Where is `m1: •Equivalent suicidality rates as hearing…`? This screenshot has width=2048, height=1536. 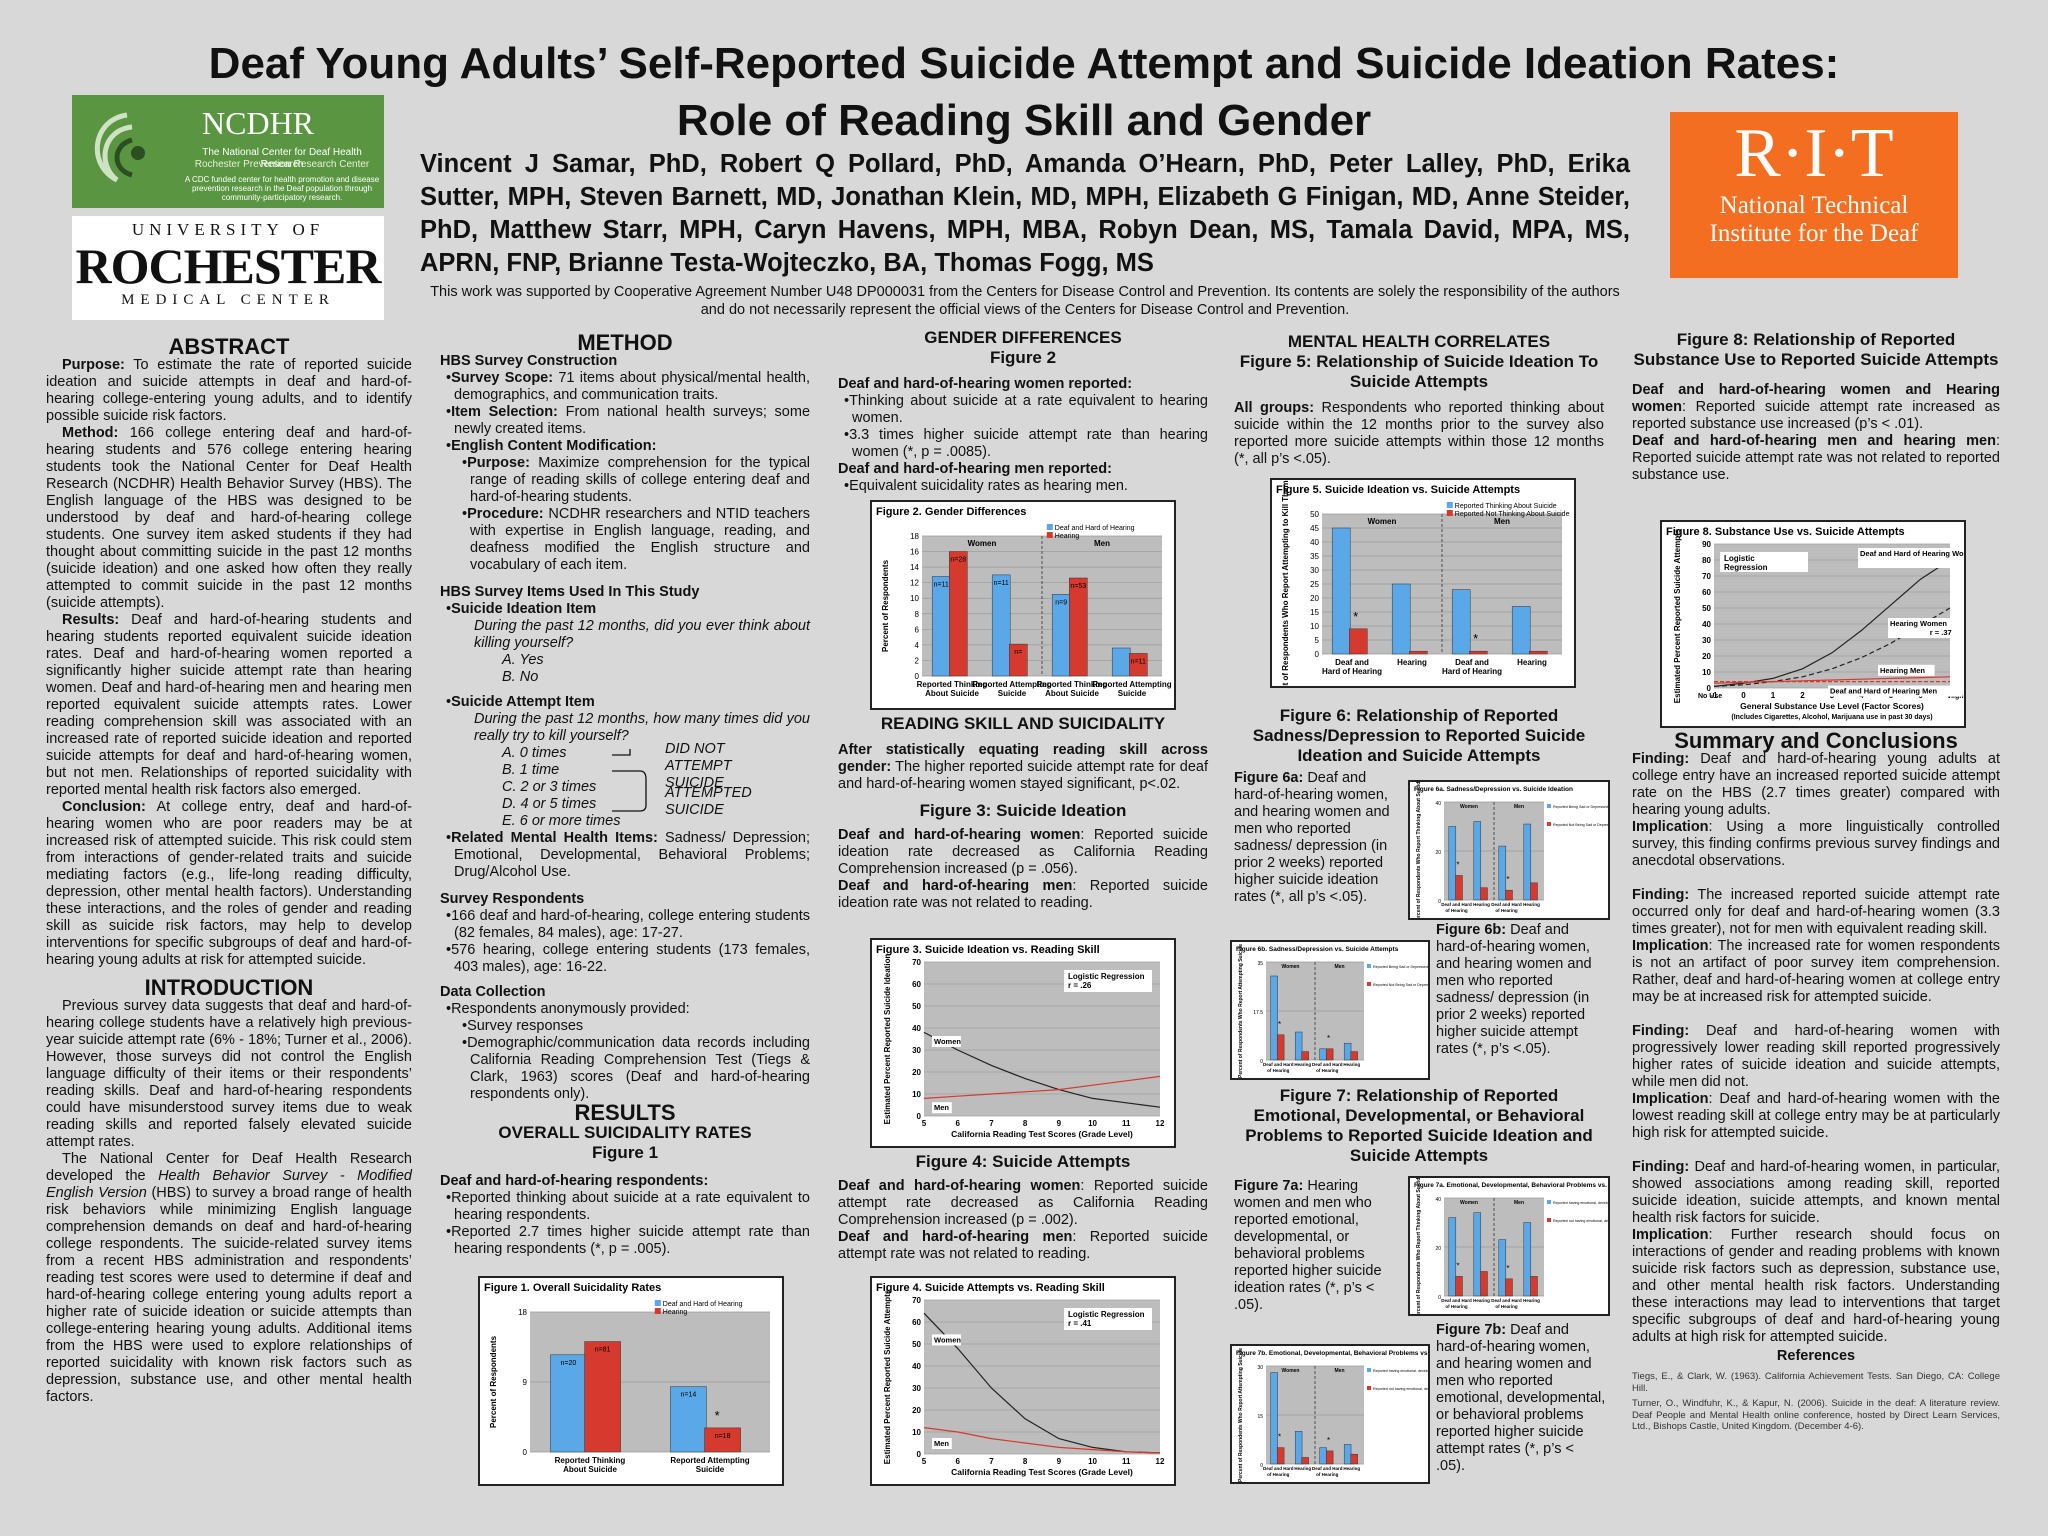
m1: •Equivalent suicidality rates as hearing… is located at coordinates (986, 486).